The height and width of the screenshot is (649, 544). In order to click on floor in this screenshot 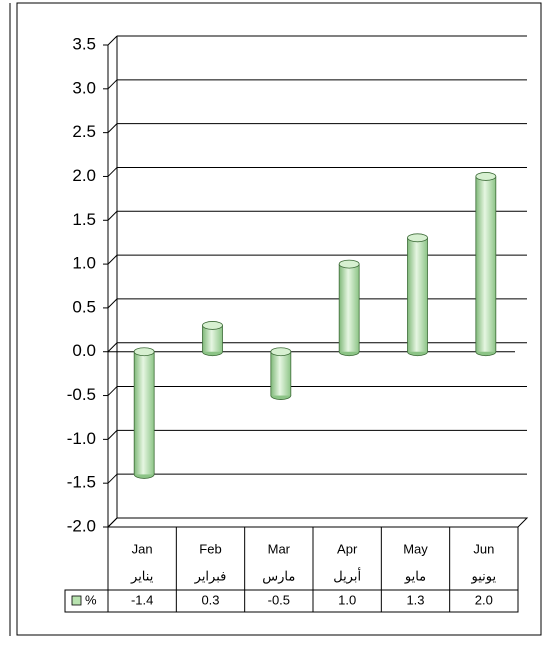, I will do `click(318, 522)`.